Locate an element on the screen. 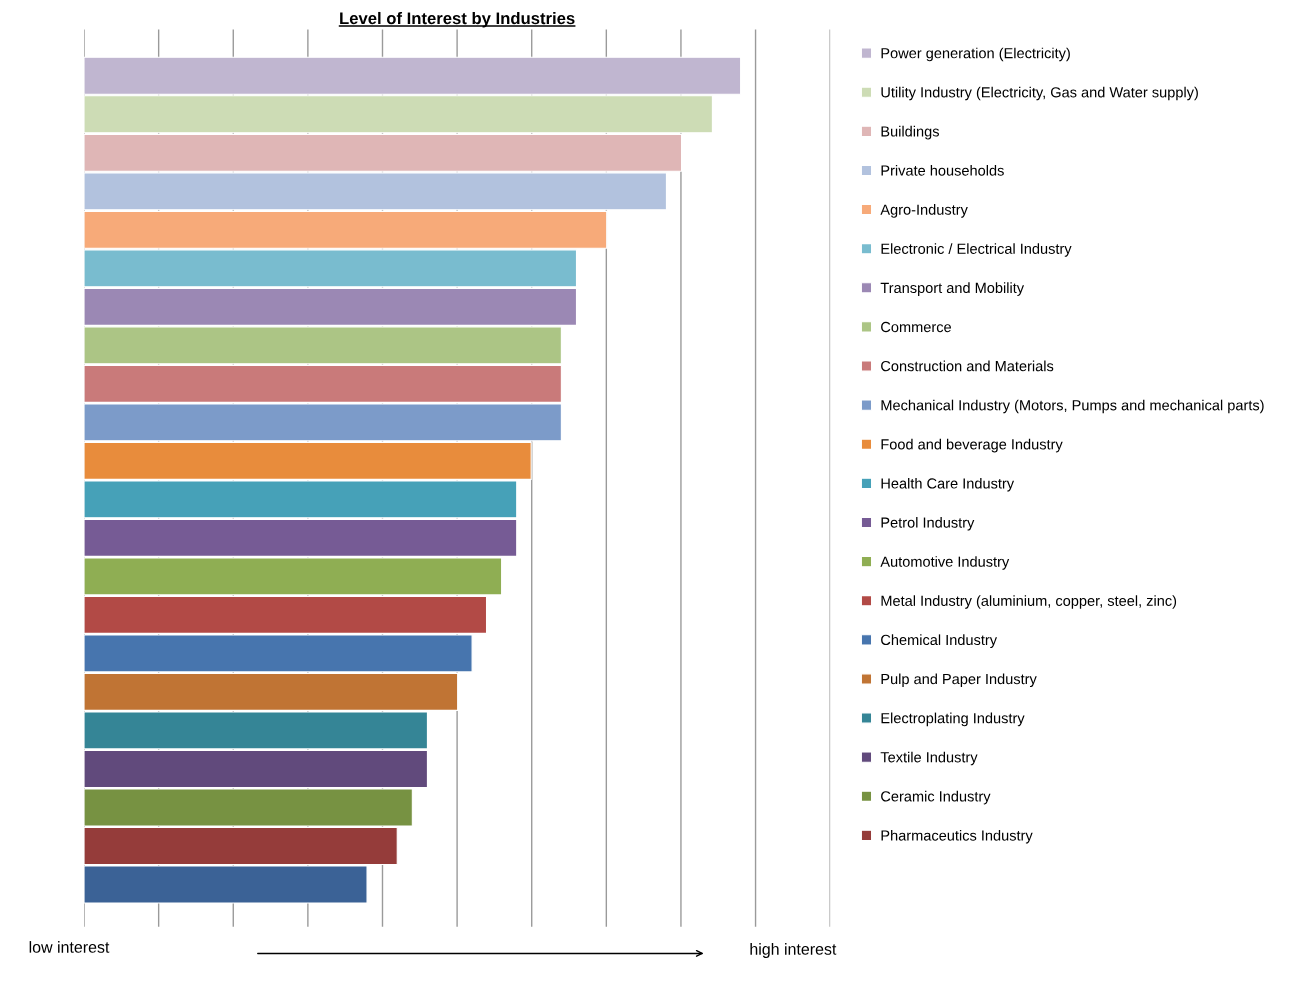  legend-label: Mechanical Industry (Motors, Pumps and mechanical parts) is located at coordinates (1072, 406).